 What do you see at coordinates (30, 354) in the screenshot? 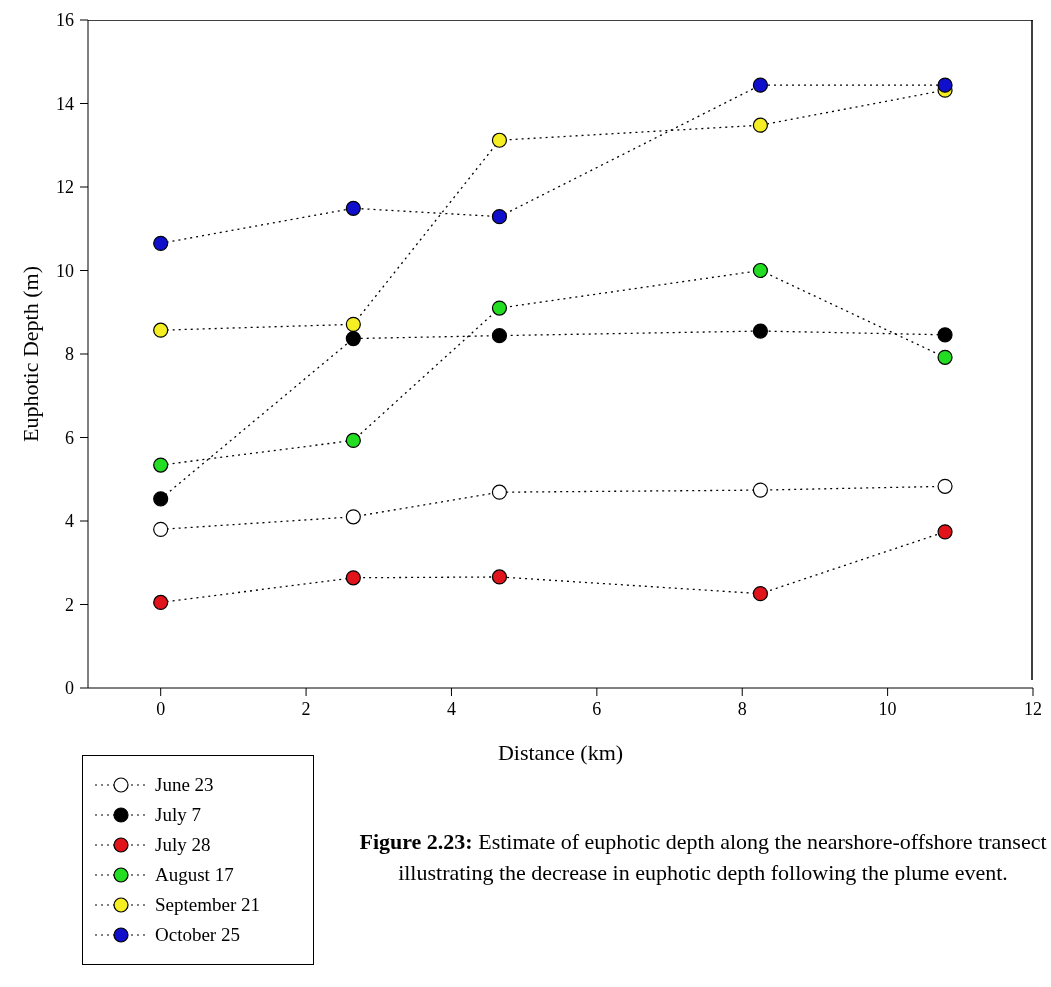
I see `y-axis-title: Euphotic Depth (m)` at bounding box center [30, 354].